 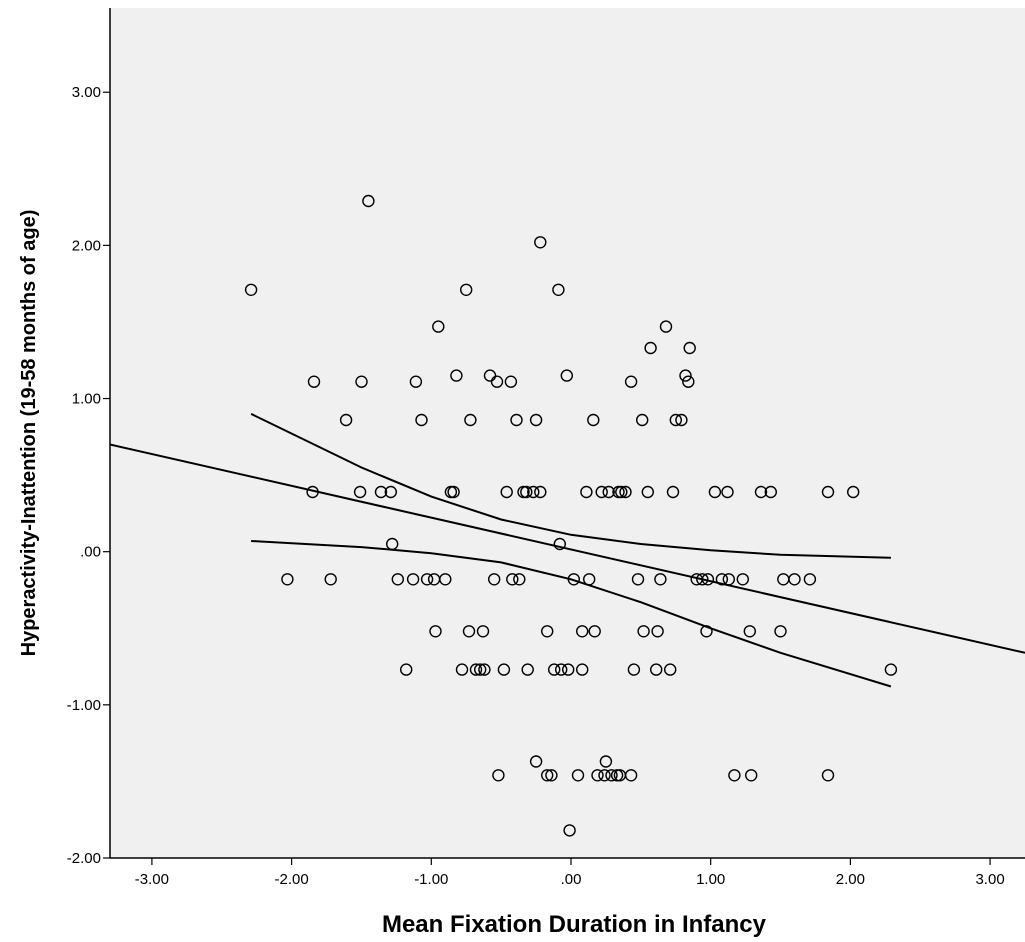 What do you see at coordinates (84, 705) in the screenshot?
I see `y-tick-label: -1.00` at bounding box center [84, 705].